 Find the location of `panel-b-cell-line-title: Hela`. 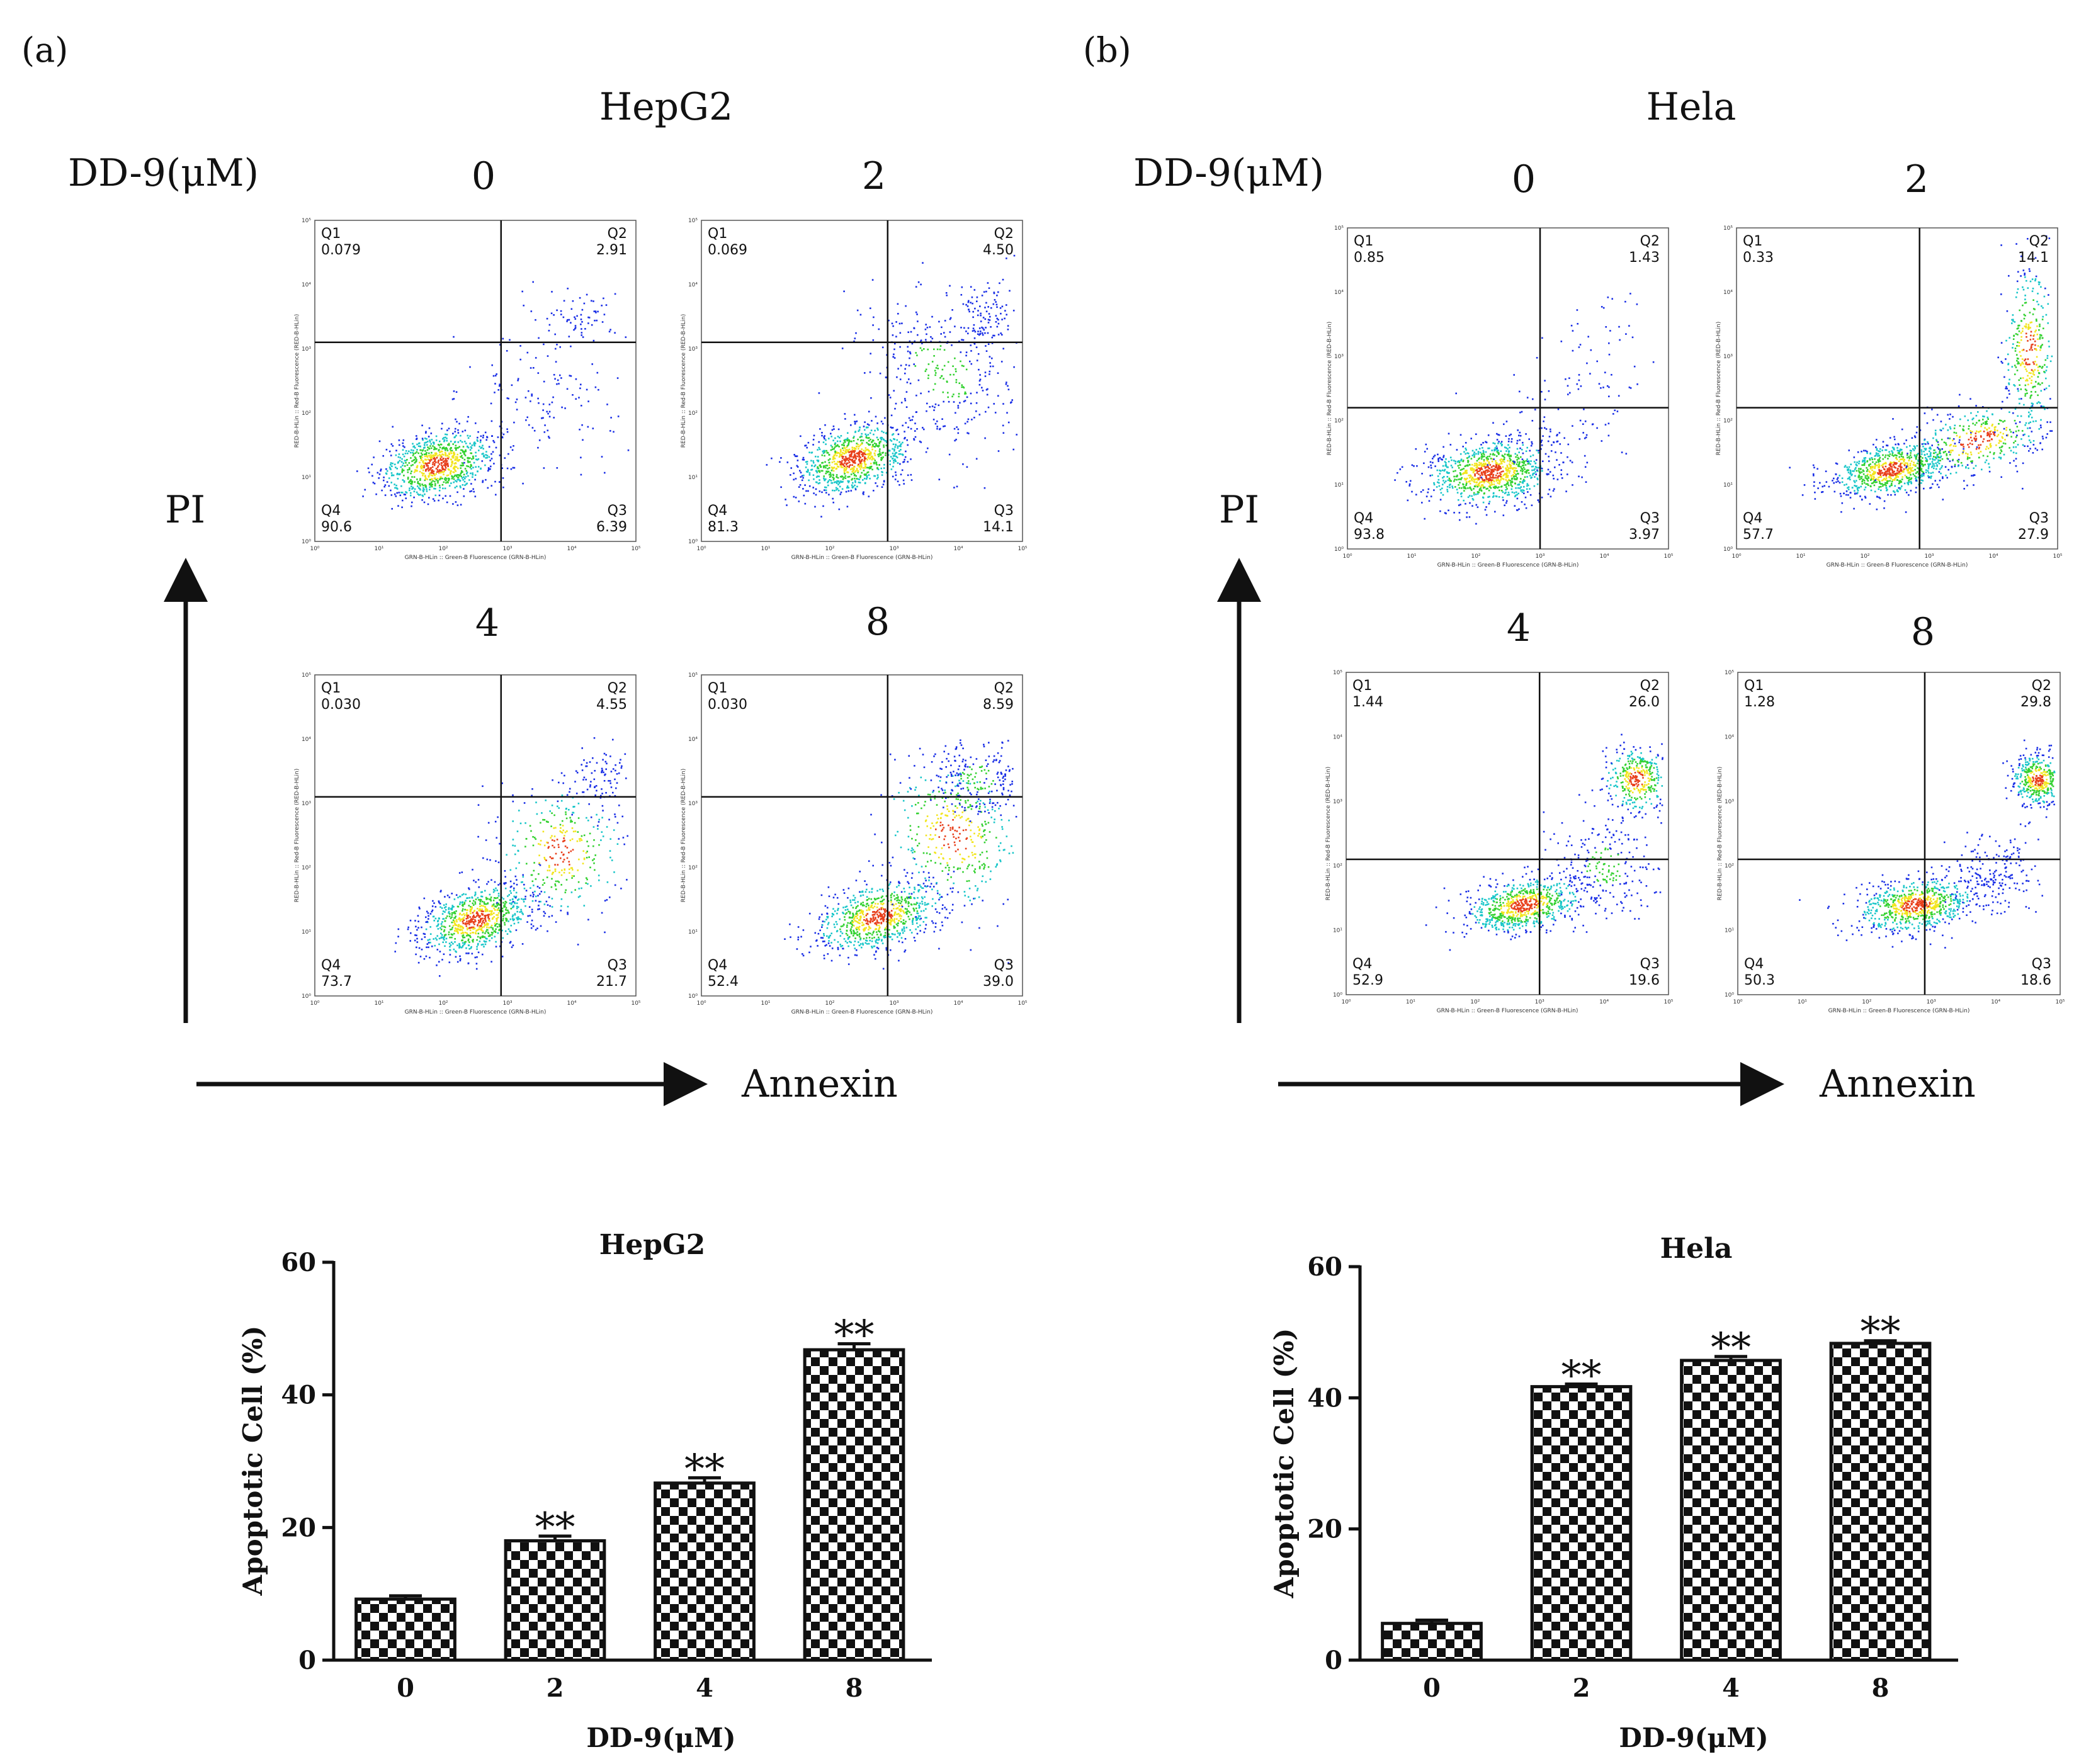

panel-b-cell-line-title: Hela is located at coordinates (1691, 107).